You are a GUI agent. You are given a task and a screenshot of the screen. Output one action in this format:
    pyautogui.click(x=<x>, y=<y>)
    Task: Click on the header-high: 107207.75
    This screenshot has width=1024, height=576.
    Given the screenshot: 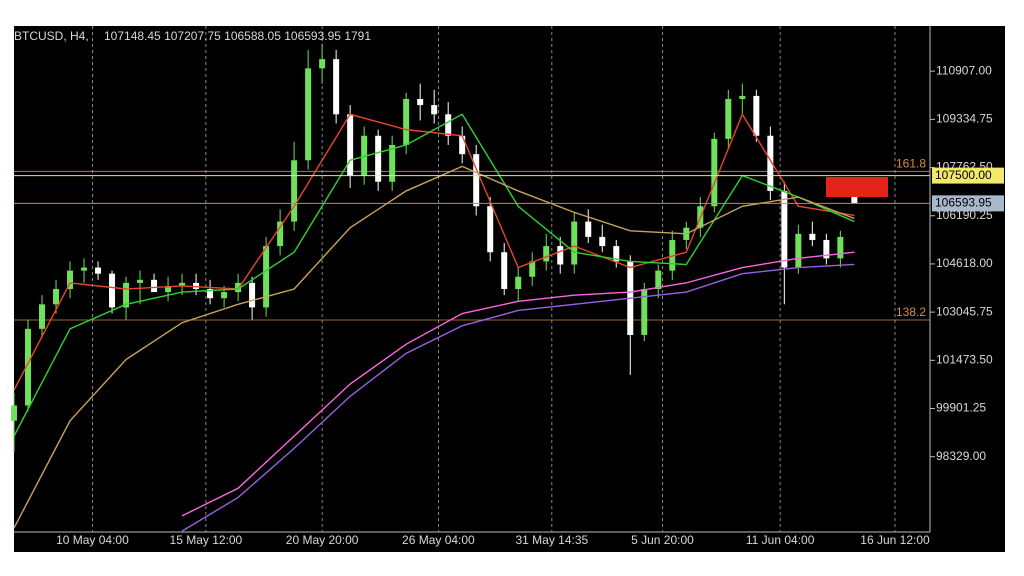 What is the action you would take?
    pyautogui.click(x=192, y=36)
    